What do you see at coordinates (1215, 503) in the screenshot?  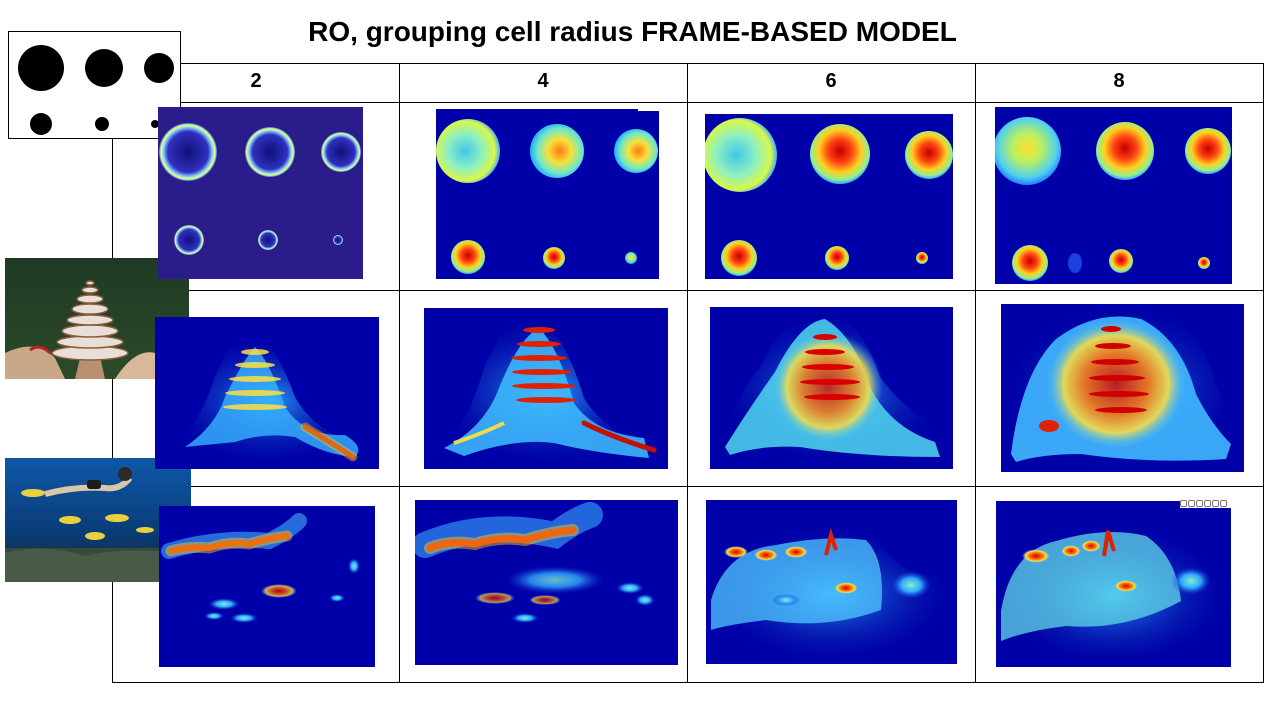 I see `data-cursor-icon` at bounding box center [1215, 503].